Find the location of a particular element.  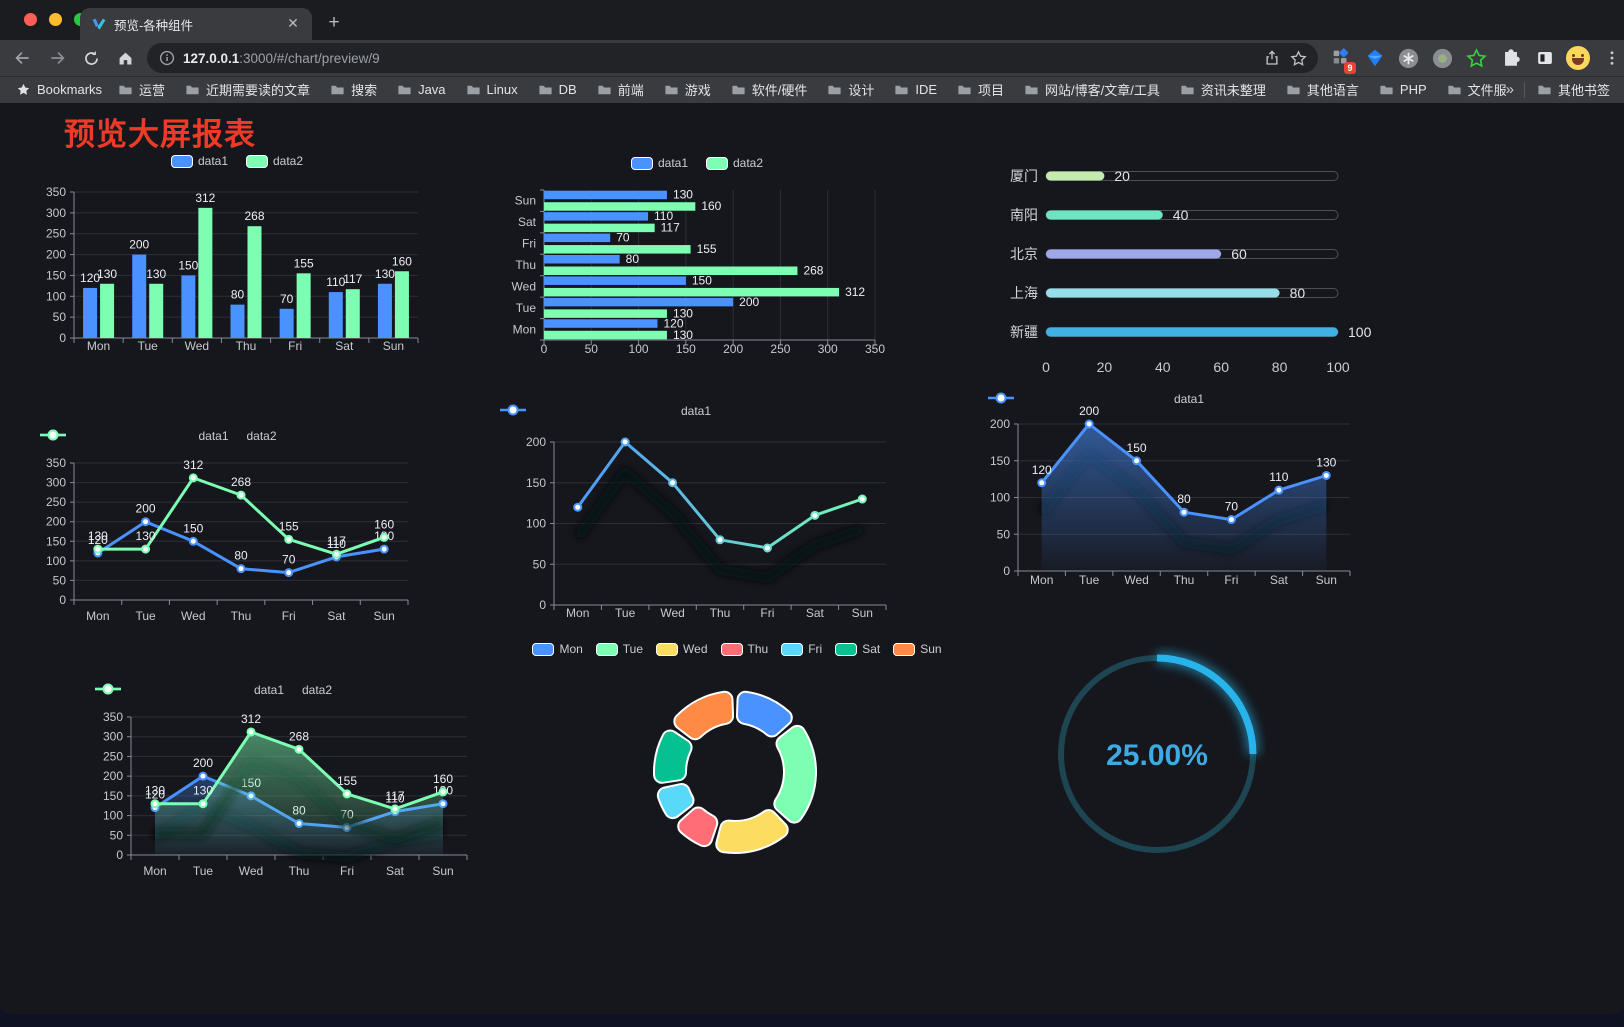

legend-item-Sun: Sun is located at coordinates (917, 649).